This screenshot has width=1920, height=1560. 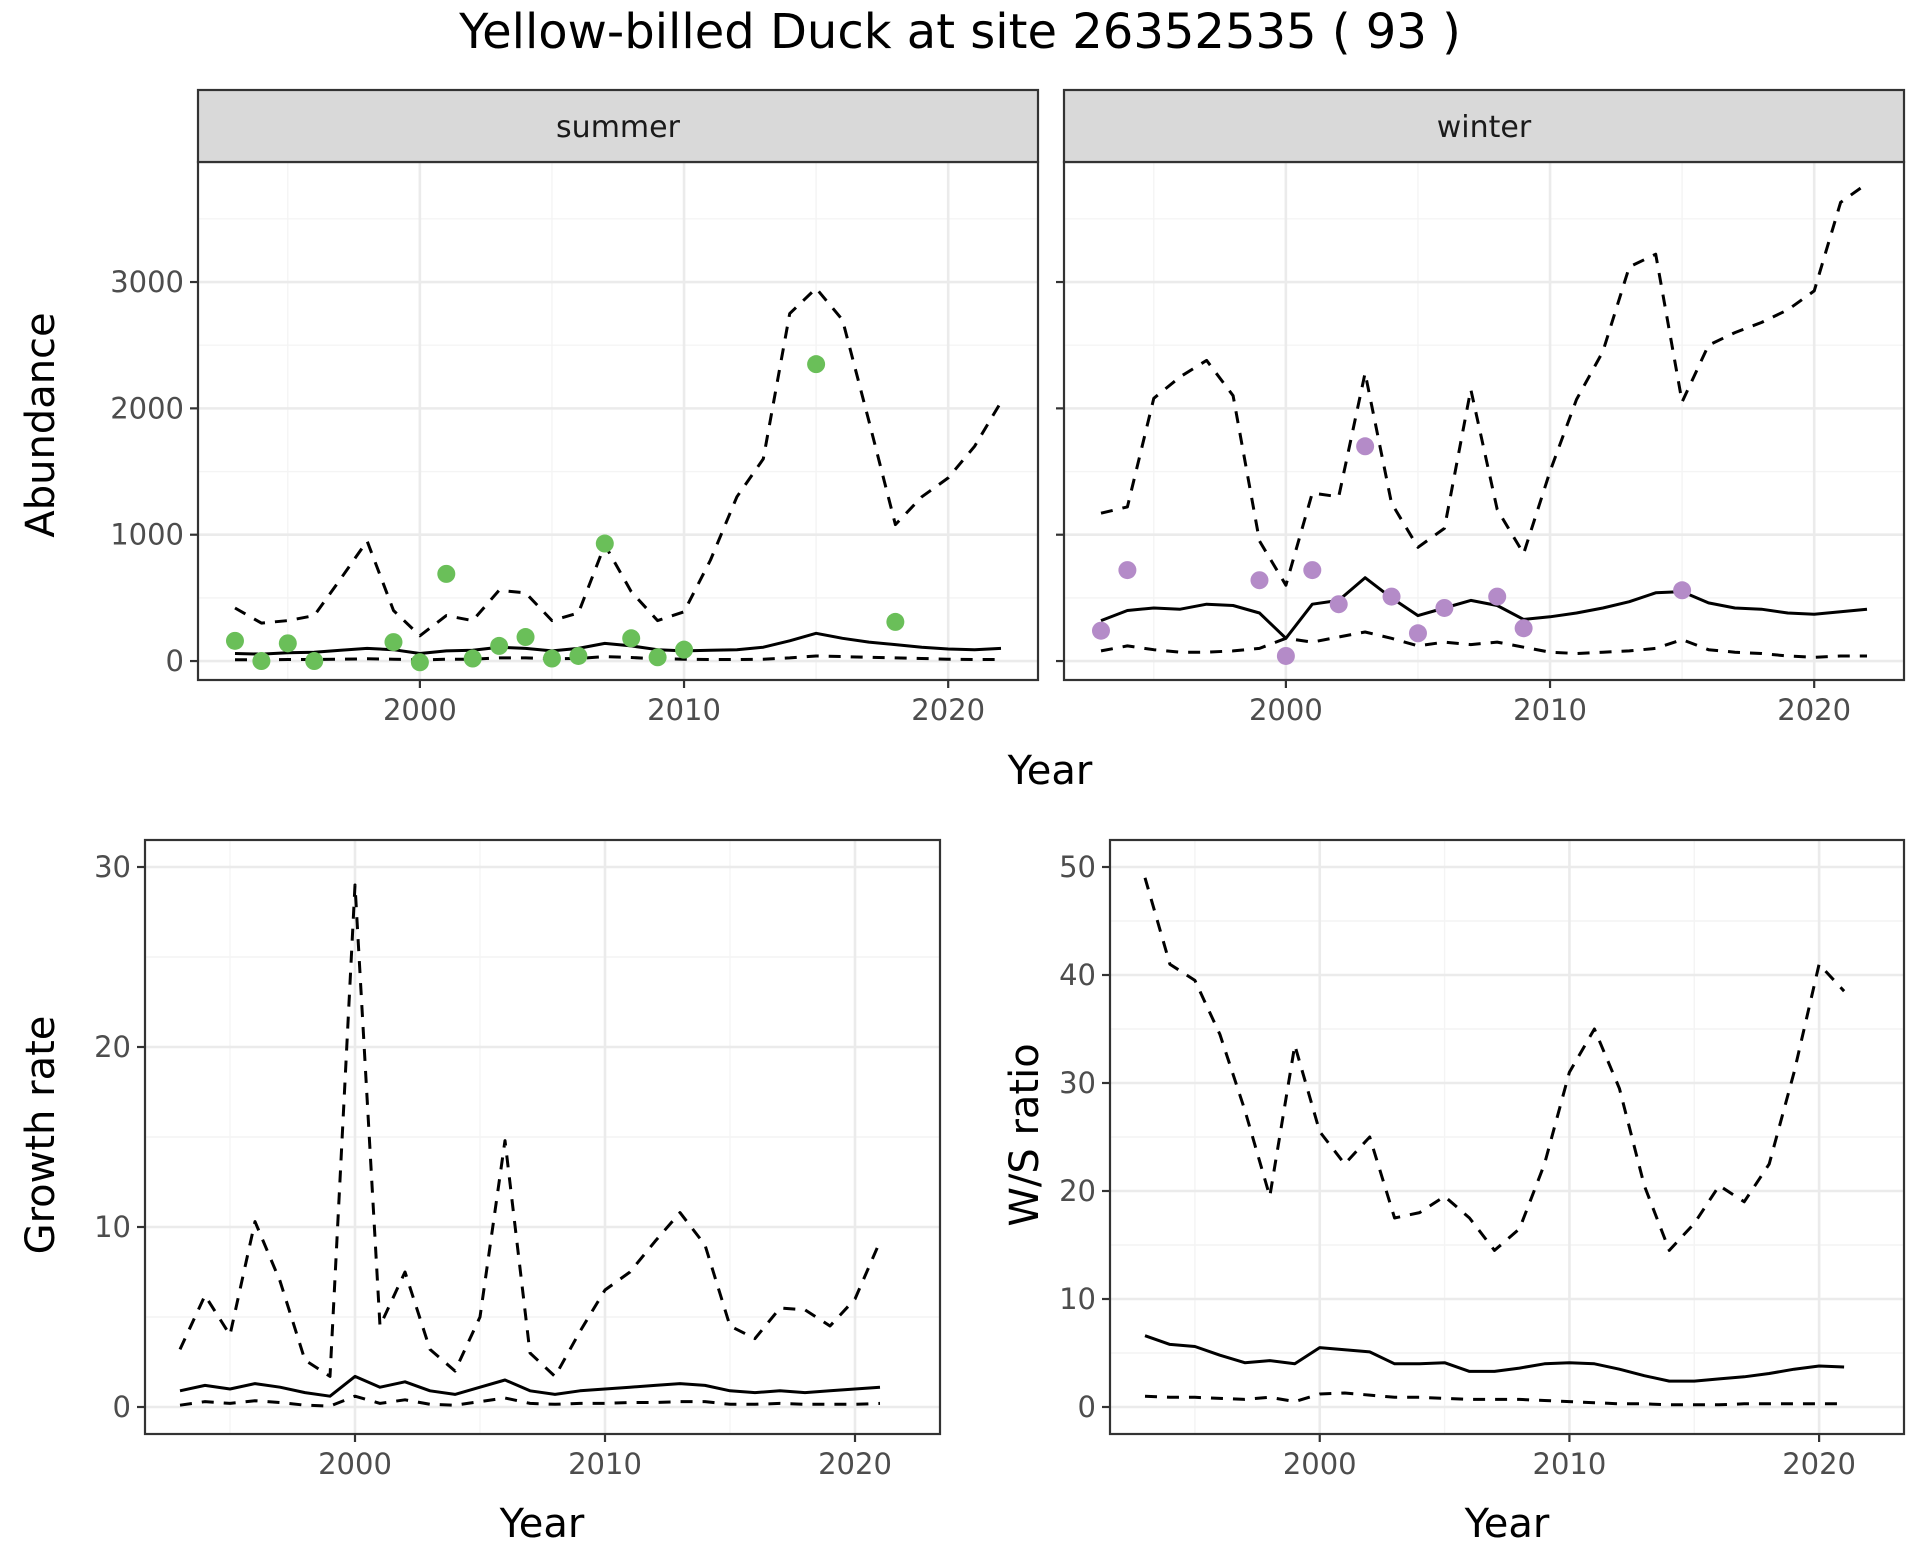 What do you see at coordinates (147, 408) in the screenshot?
I see `y-tick-label: 2000` at bounding box center [147, 408].